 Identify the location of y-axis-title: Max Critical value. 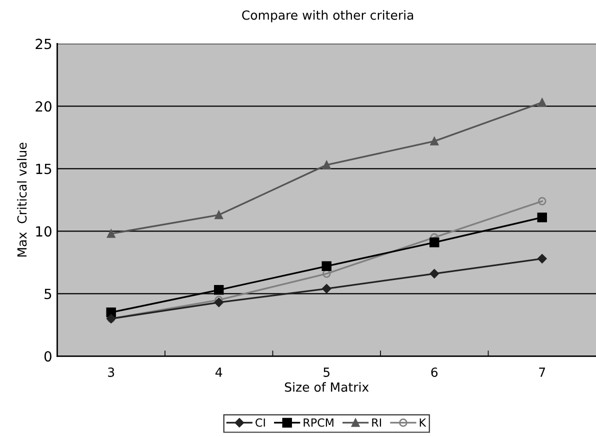
(22, 199).